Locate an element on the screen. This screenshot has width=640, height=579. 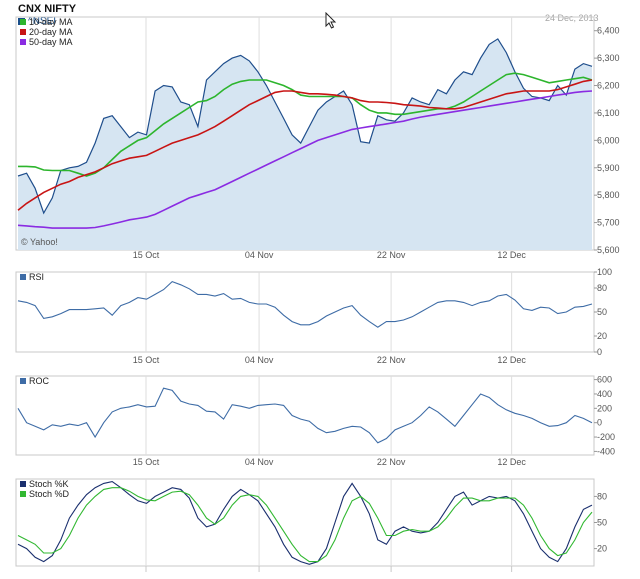
series-line-rsi is located at coordinates (305, 304).